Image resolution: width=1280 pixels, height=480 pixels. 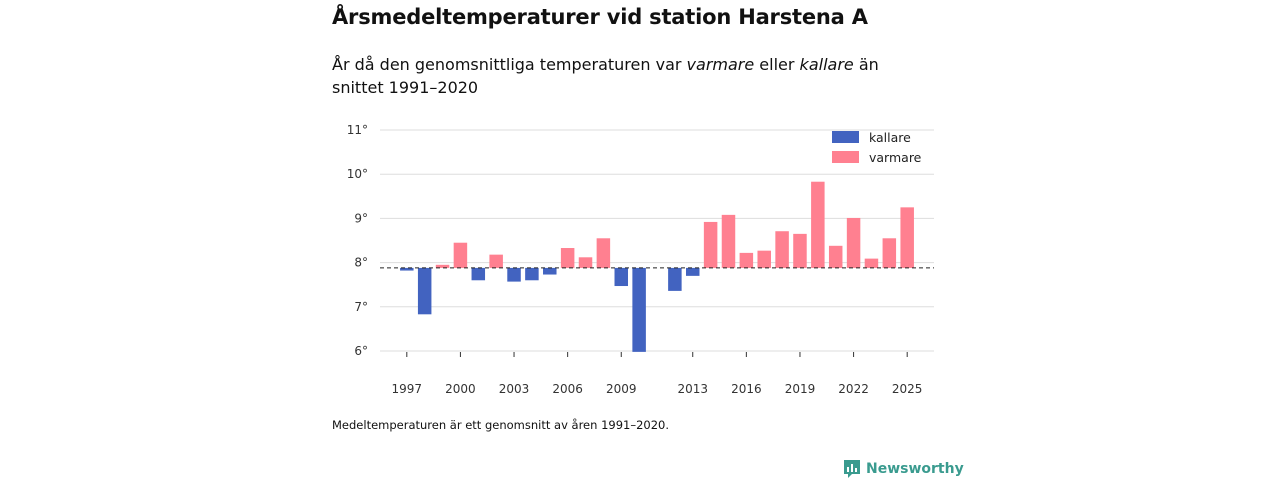 What do you see at coordinates (460, 389) in the screenshot?
I see `x-tick-label: 2000` at bounding box center [460, 389].